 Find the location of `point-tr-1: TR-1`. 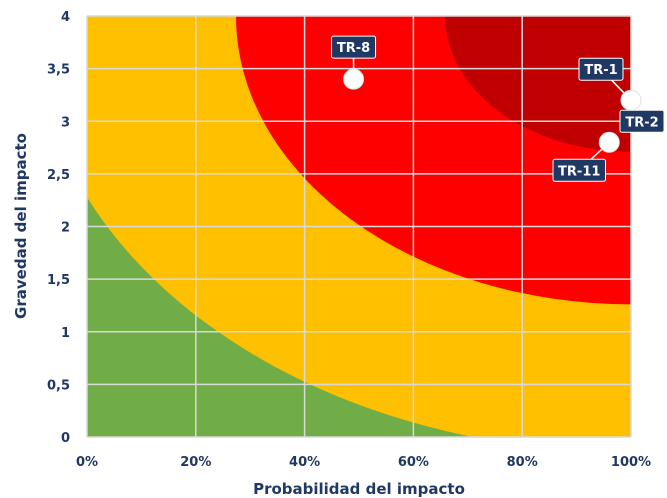

point-tr-1: TR-1 is located at coordinates (610, 84).